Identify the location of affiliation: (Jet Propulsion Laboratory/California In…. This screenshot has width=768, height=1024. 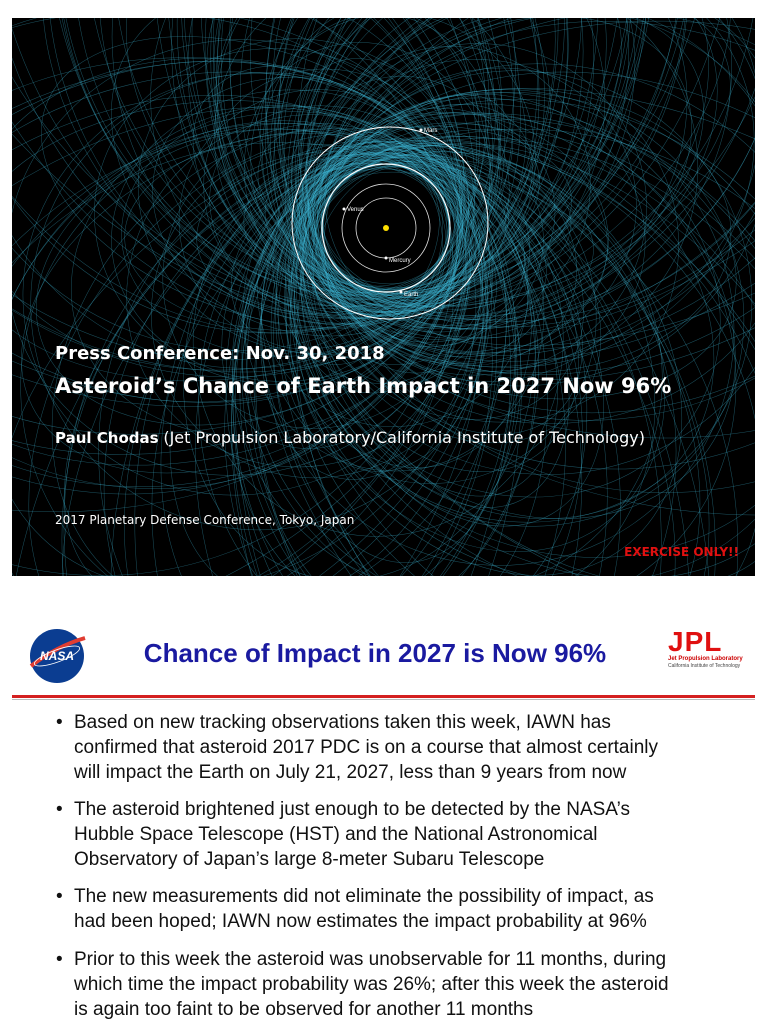
(404, 437).